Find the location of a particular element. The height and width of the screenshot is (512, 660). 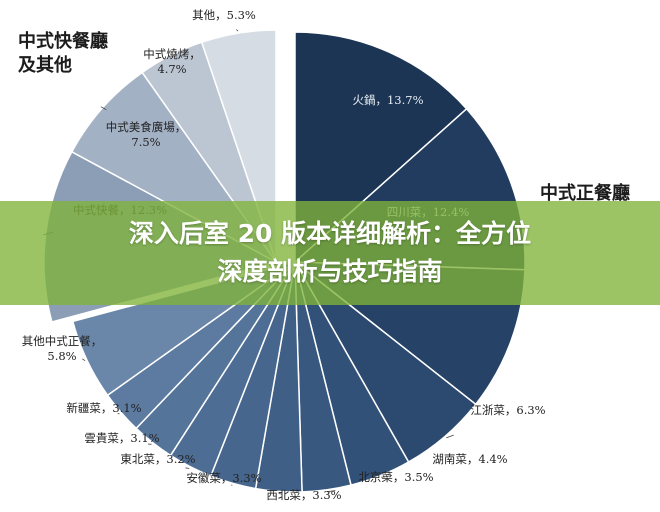

slice-label-6: 北京菜，3.5% is located at coordinates (395, 477).